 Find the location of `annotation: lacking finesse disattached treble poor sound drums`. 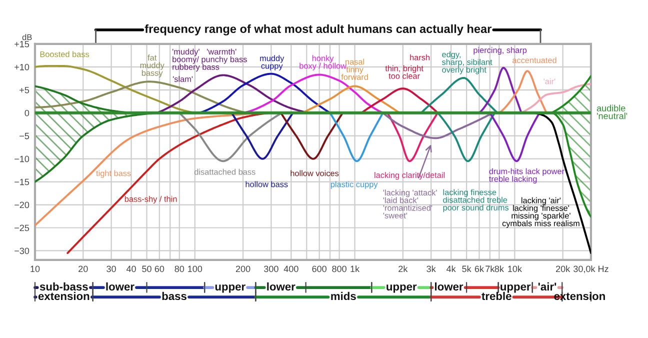

annotation: lacking finesse disattached treble poor sound drums is located at coordinates (476, 200).